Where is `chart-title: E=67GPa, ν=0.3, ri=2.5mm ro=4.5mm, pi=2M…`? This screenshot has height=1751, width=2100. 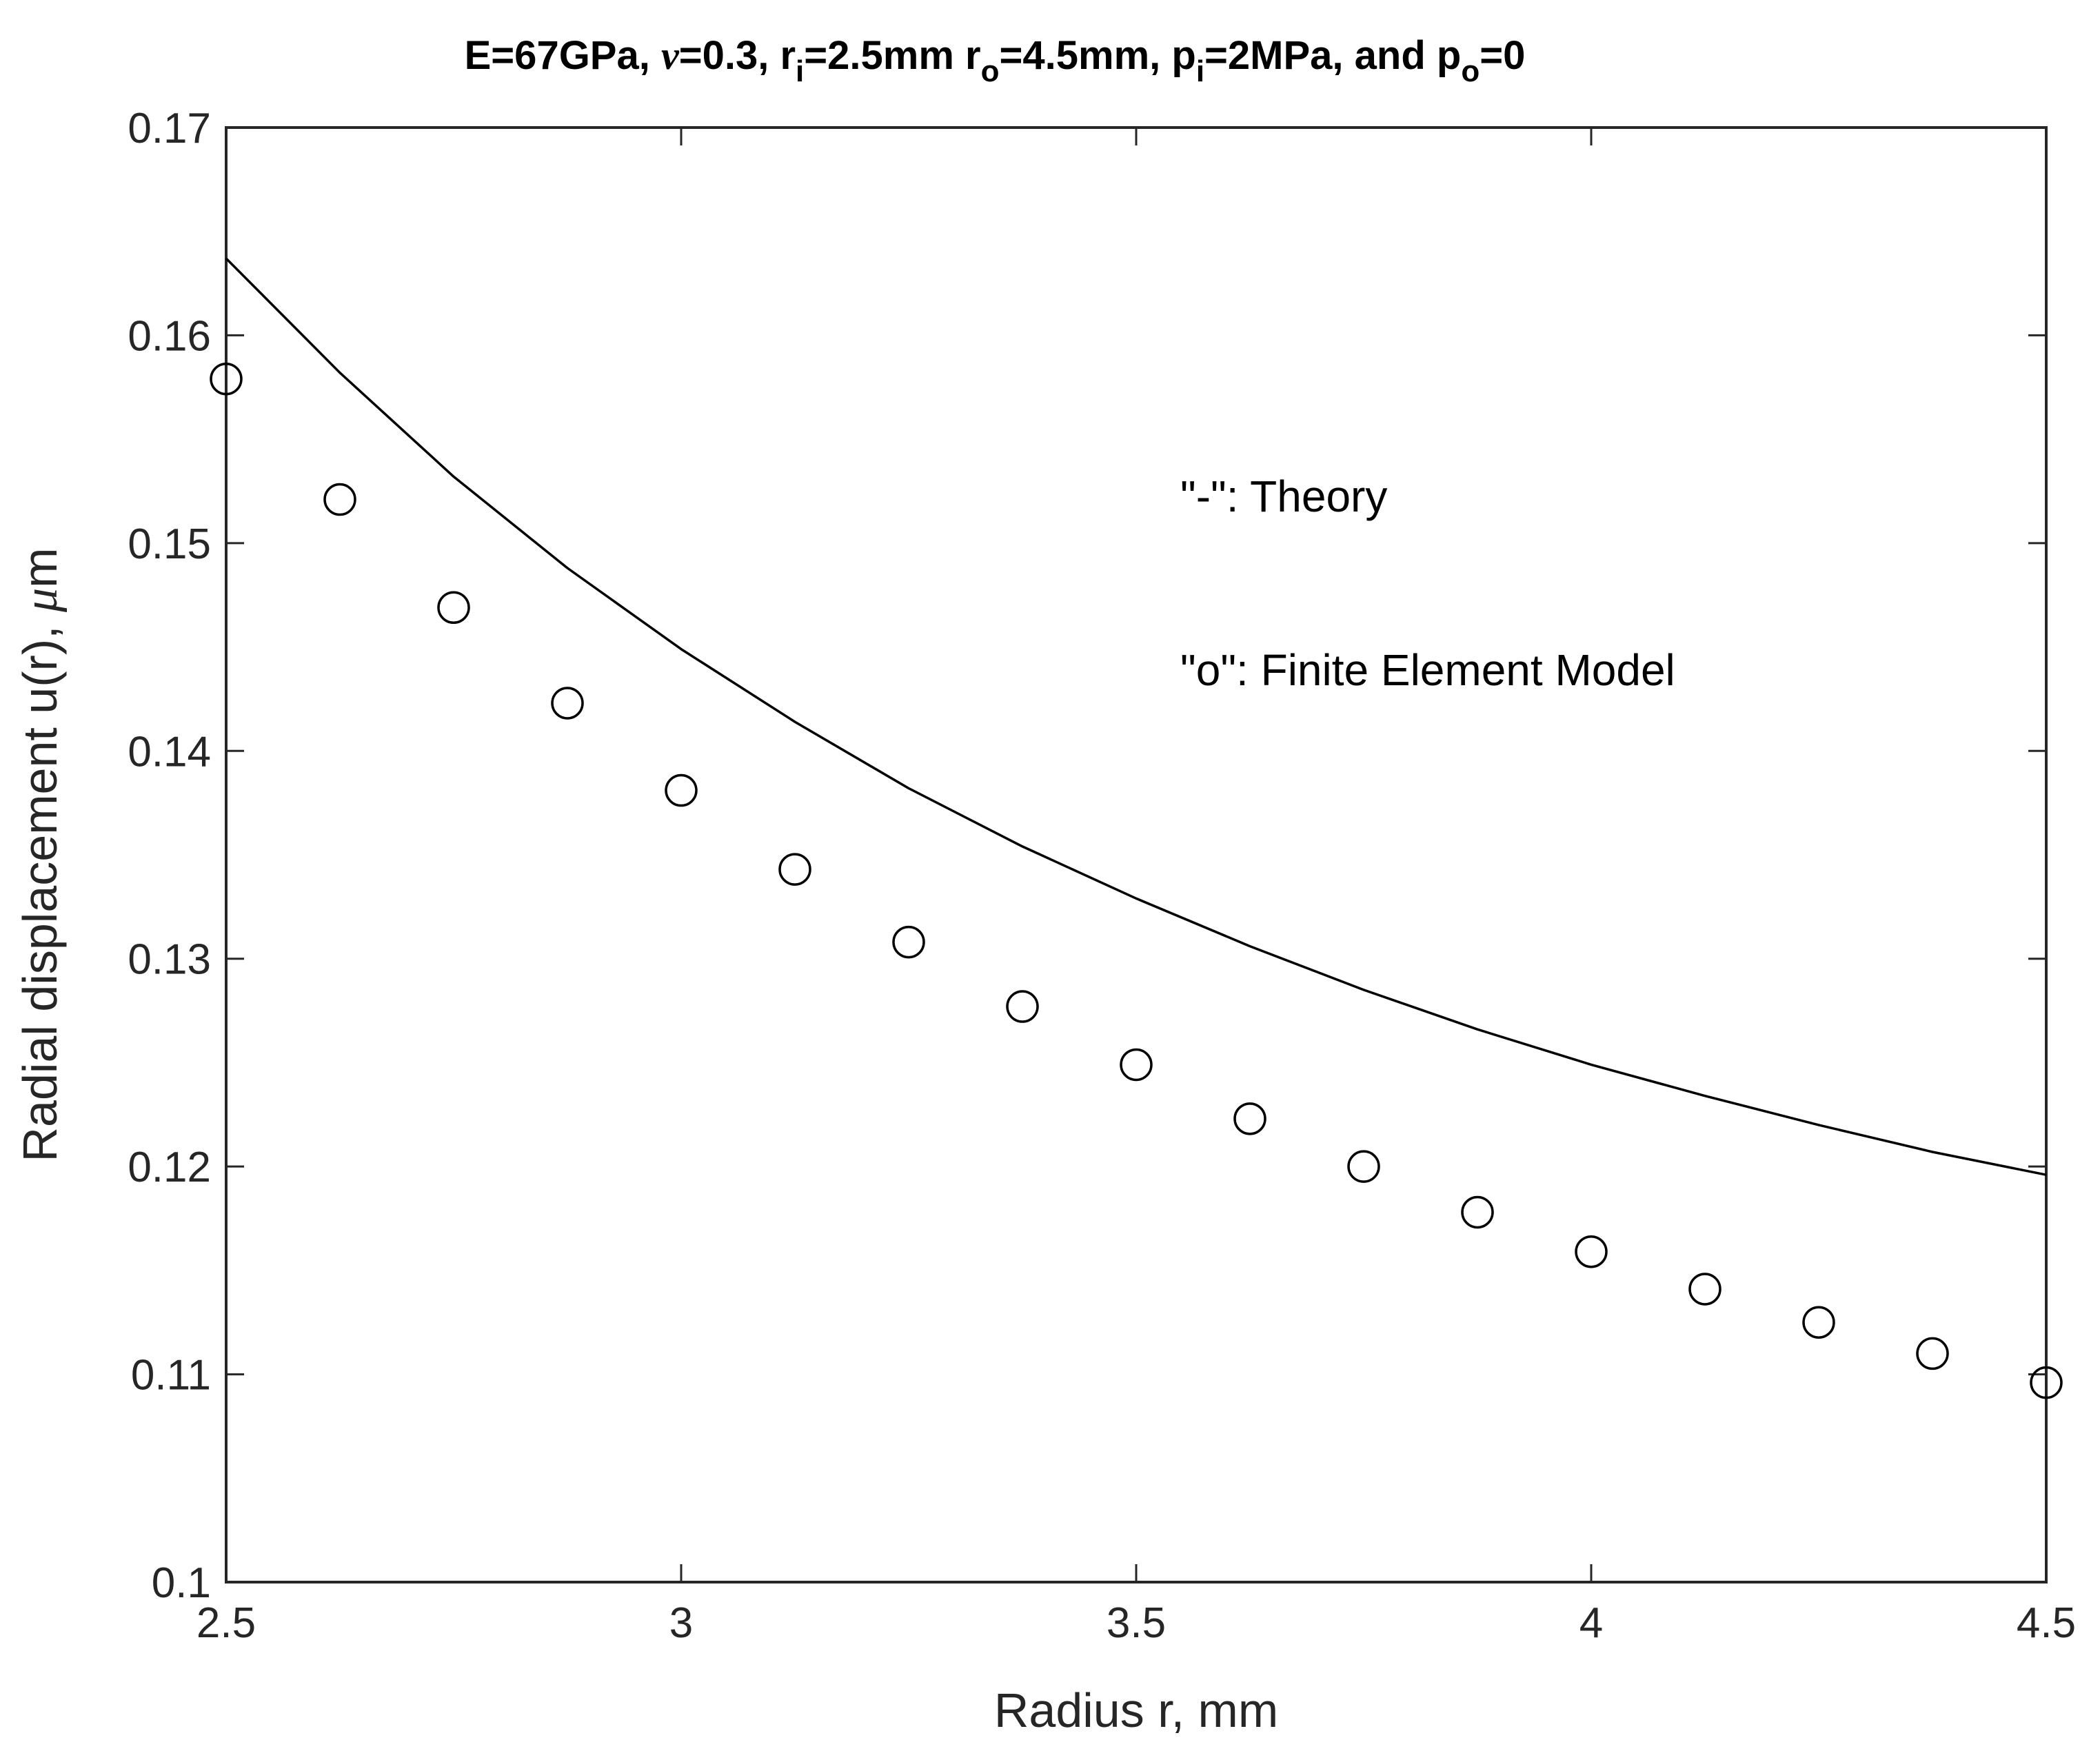 chart-title: E=67GPa, ν=0.3, ri=2.5mm ro=4.5mm, pi=2M… is located at coordinates (995, 60).